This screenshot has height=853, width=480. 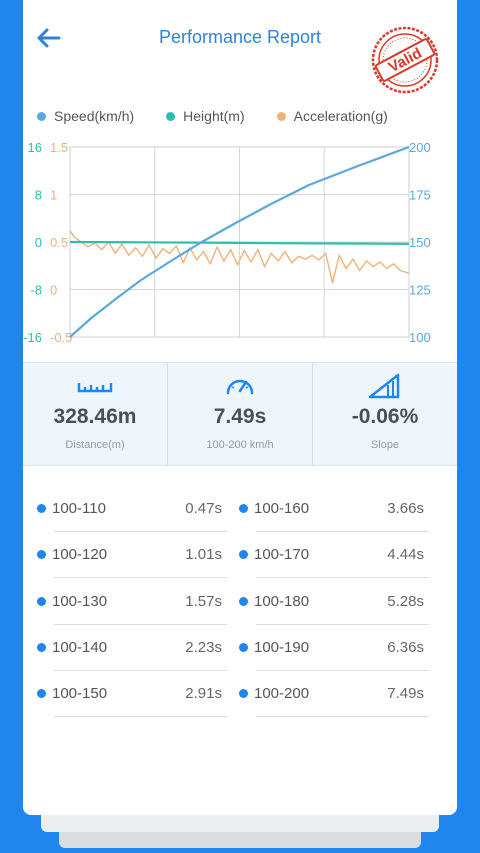 What do you see at coordinates (334, 602) in the screenshot?
I see `split-item: 100-180 5.28s` at bounding box center [334, 602].